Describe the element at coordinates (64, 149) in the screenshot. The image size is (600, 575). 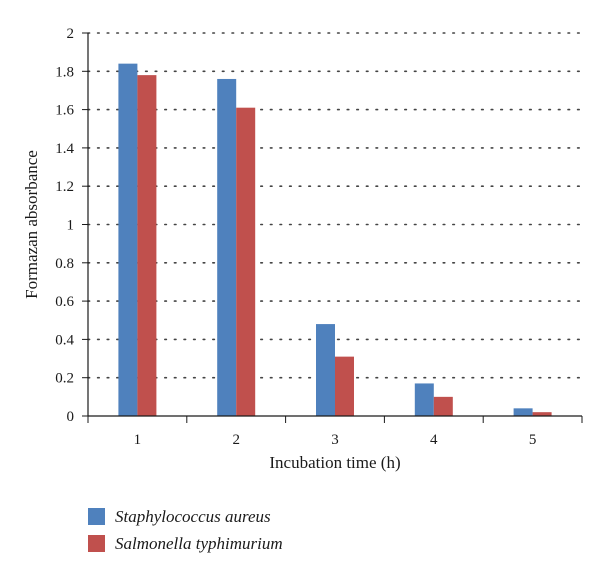
I see `y-tick-label: 1.4` at that location.